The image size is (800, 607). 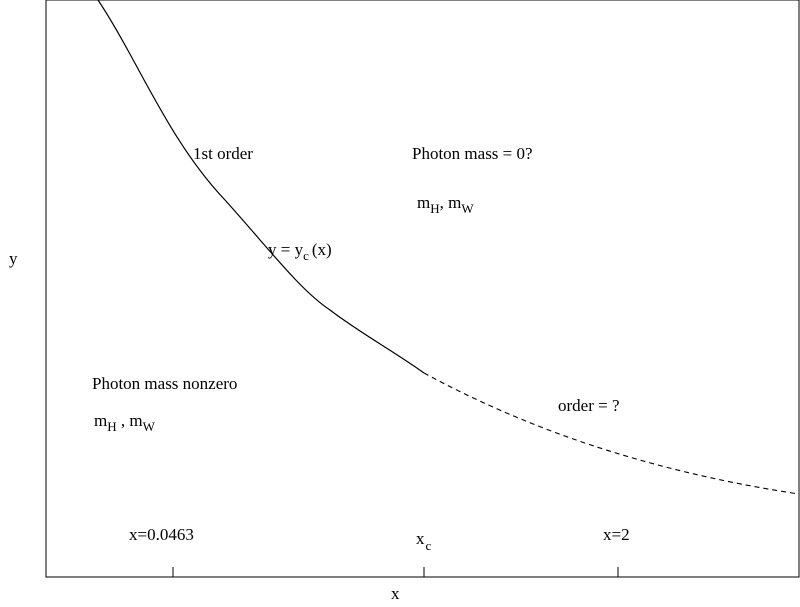 What do you see at coordinates (420, 538) in the screenshot?
I see `tick-label-xc-main: x` at bounding box center [420, 538].